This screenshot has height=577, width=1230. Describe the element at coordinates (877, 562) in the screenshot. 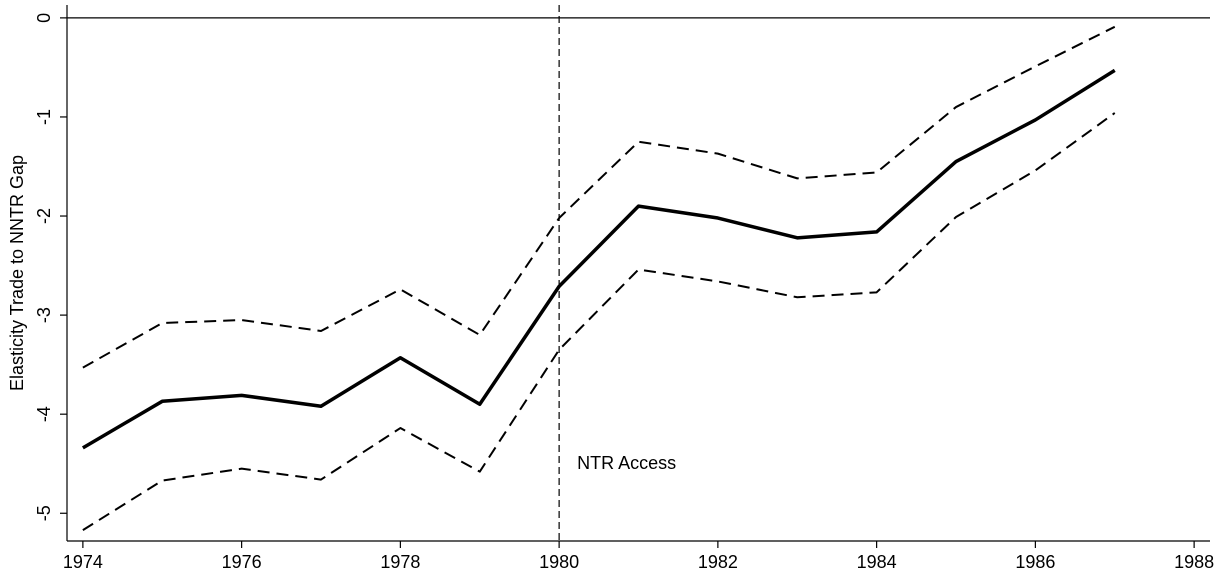

I see `x-tick-label: 1984` at that location.